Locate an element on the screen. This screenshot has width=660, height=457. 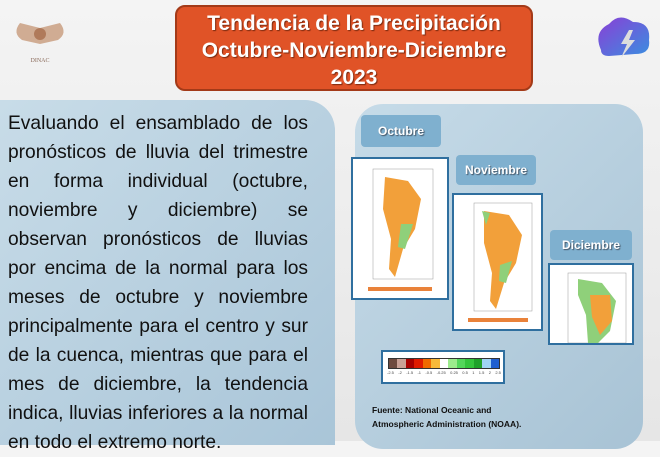
legend-tick: 2.5 is located at coordinates (498, 372).